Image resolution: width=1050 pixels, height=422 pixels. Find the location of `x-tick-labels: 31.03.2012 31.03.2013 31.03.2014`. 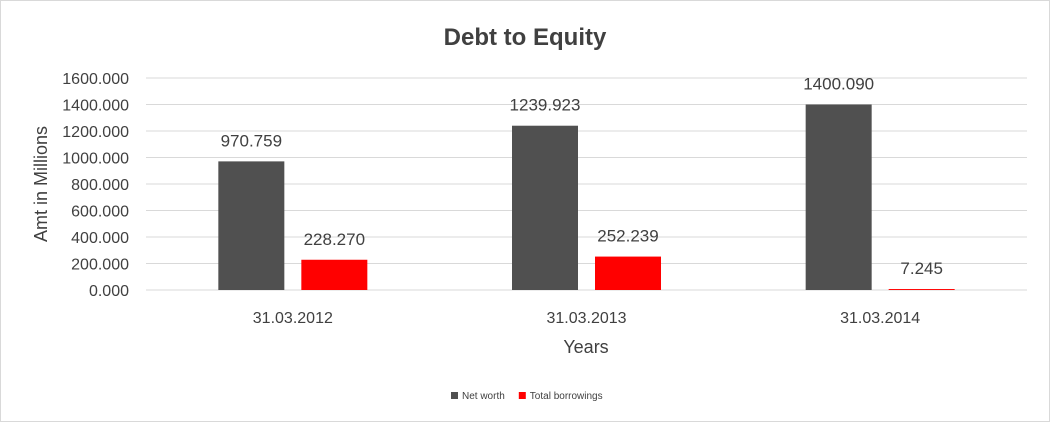

x-tick-labels: 31.03.2012 31.03.2013 31.03.2014 is located at coordinates (587, 318).